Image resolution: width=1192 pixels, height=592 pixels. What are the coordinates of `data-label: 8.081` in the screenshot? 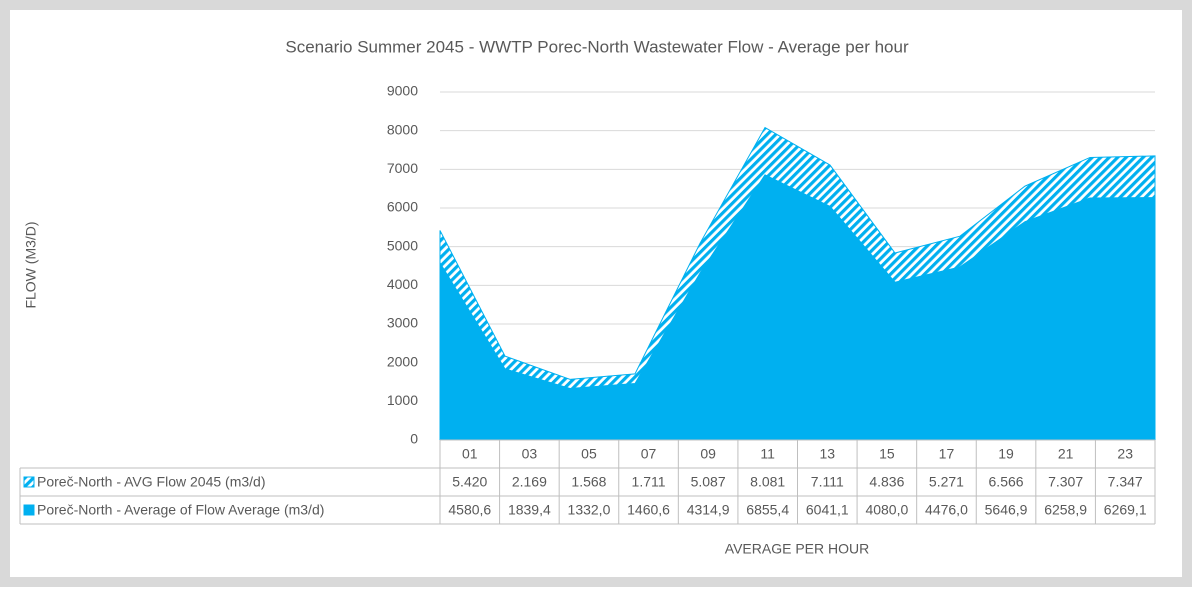 It's located at (767, 482).